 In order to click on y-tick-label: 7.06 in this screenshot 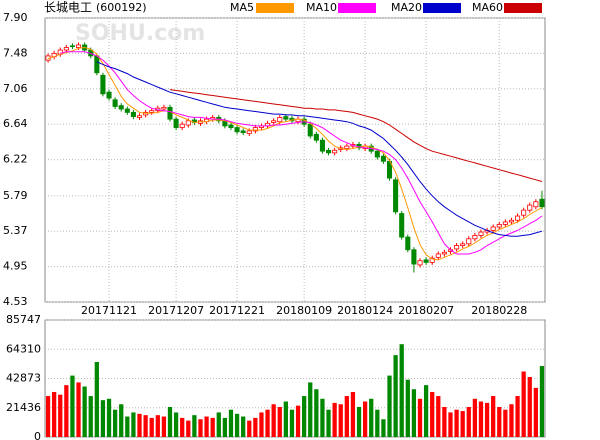, I will do `click(15, 88)`.